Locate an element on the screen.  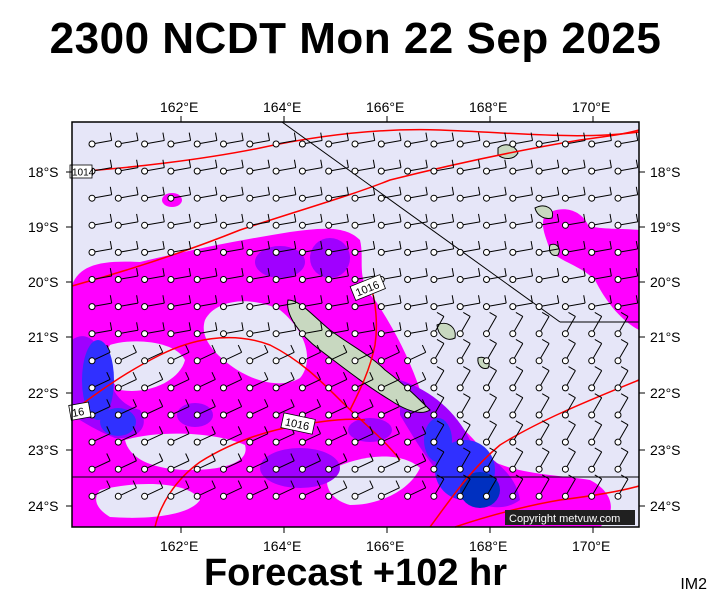
lon-label-bottom: 168°E is located at coordinates (488, 546).